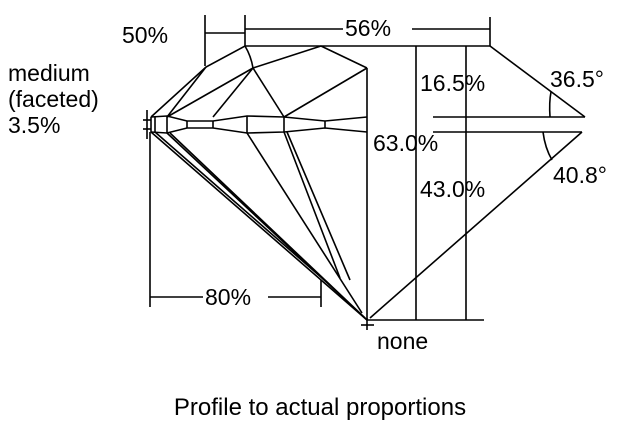 This screenshot has height=430, width=640. What do you see at coordinates (320, 407) in the screenshot?
I see `caption: Profile to actual proportions` at bounding box center [320, 407].